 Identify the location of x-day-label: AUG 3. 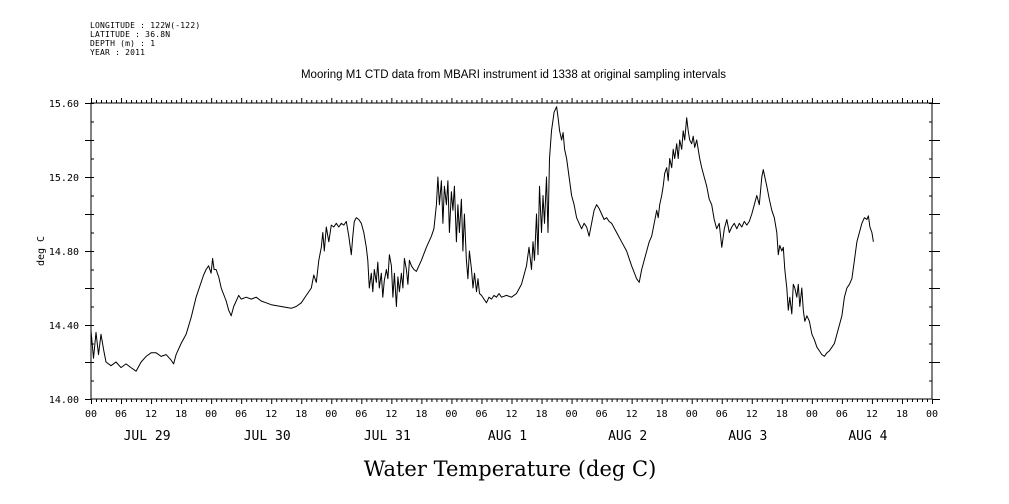
(747, 436).